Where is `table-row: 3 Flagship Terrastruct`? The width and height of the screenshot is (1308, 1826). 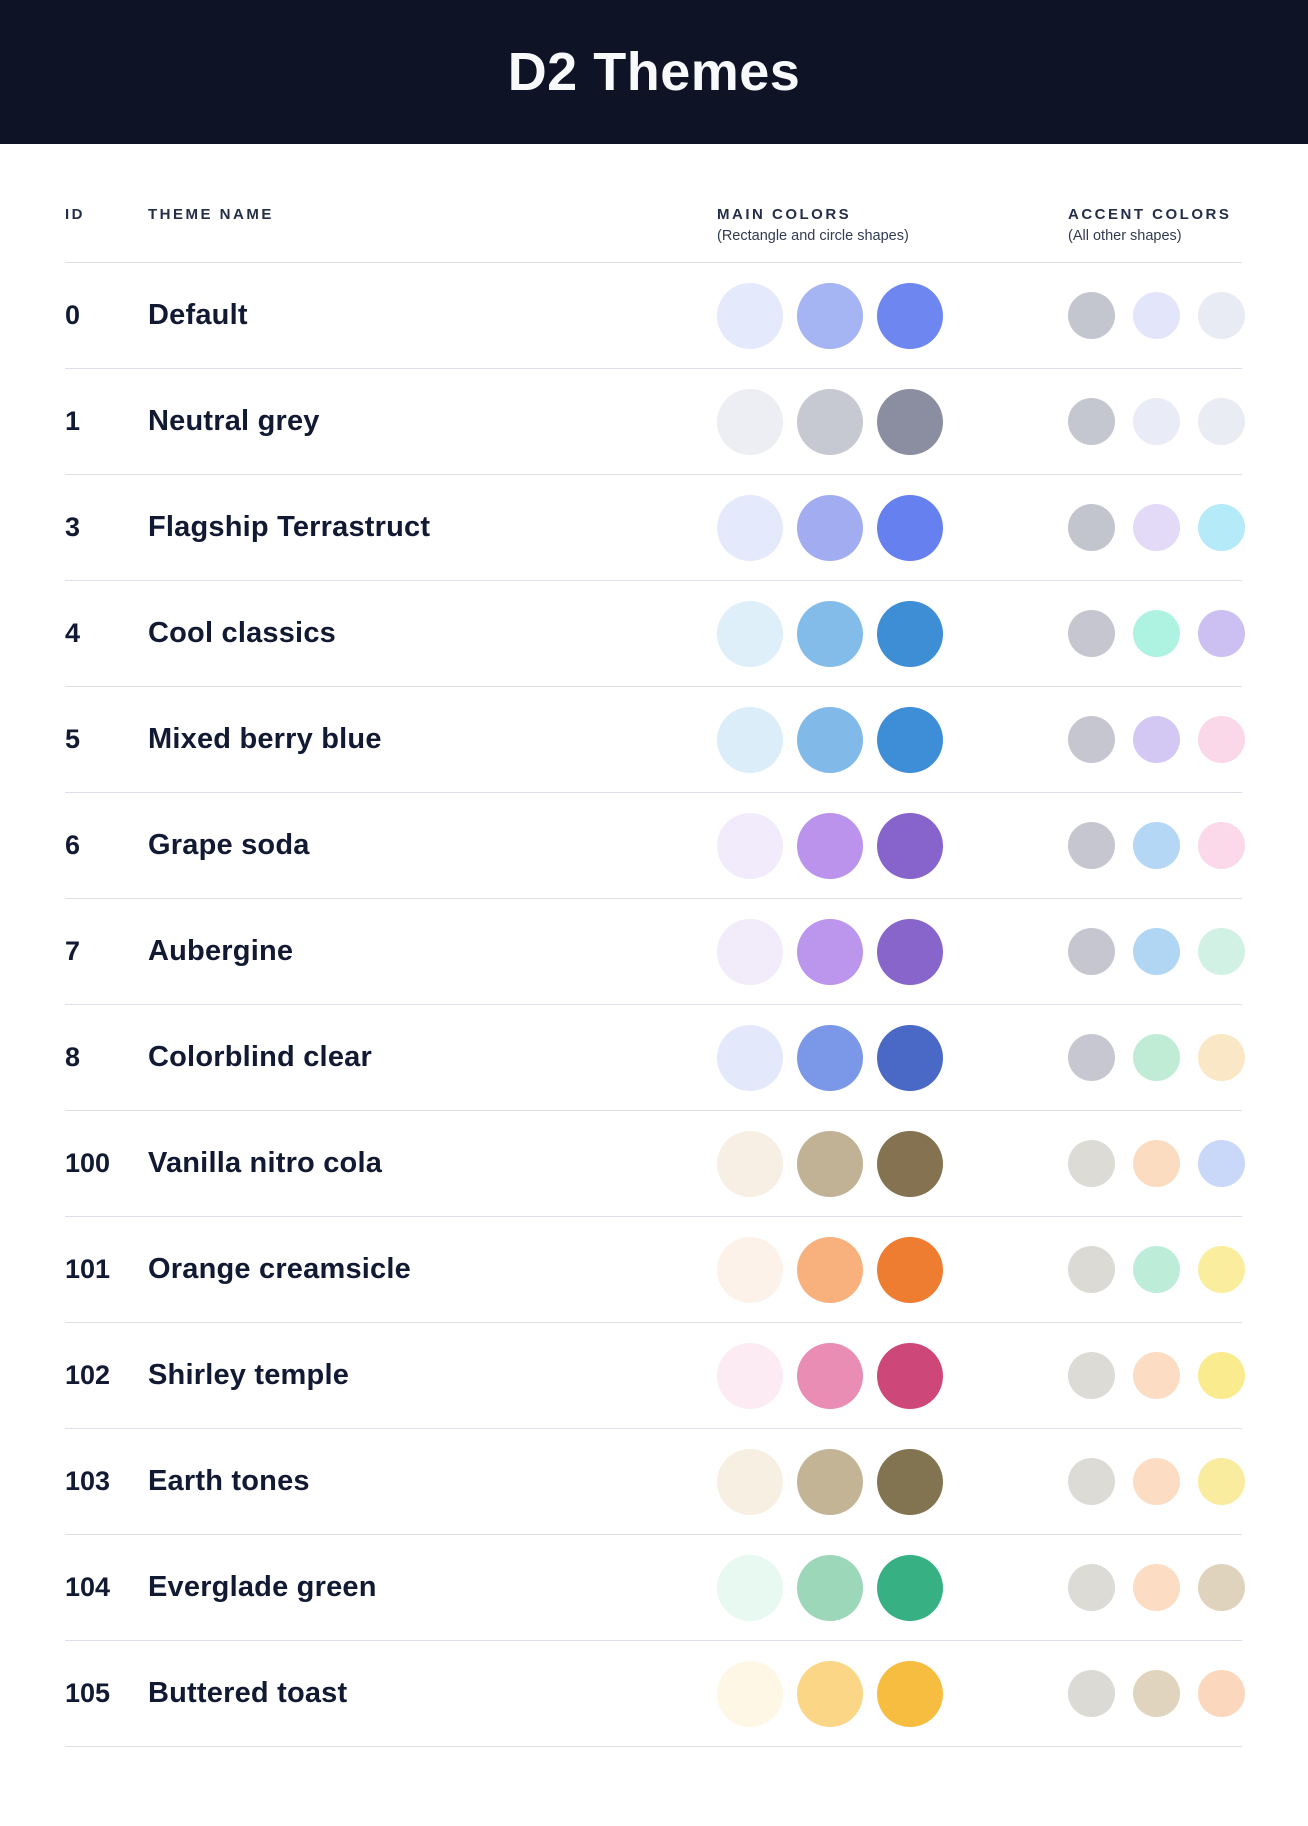 table-row: 3 Flagship Terrastruct is located at coordinates (655, 528).